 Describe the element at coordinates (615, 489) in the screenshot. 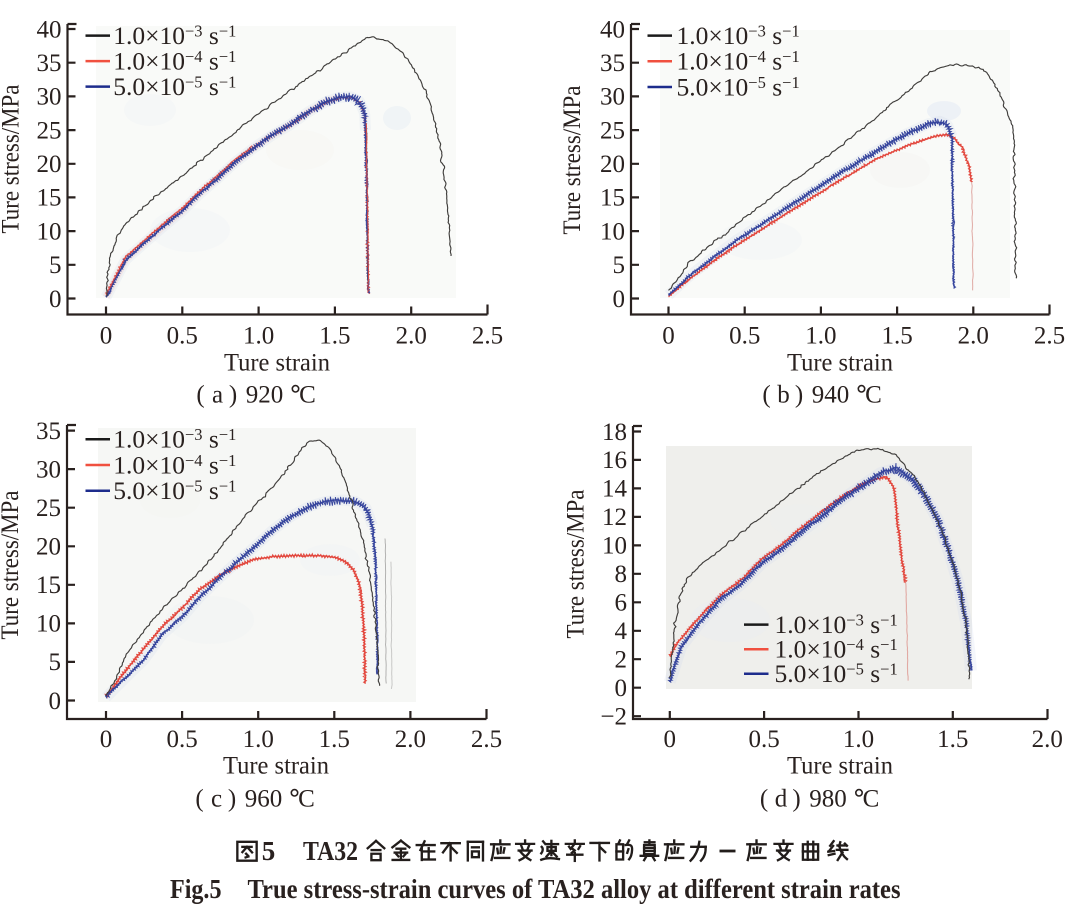

I see `svg-text: 14` at that location.